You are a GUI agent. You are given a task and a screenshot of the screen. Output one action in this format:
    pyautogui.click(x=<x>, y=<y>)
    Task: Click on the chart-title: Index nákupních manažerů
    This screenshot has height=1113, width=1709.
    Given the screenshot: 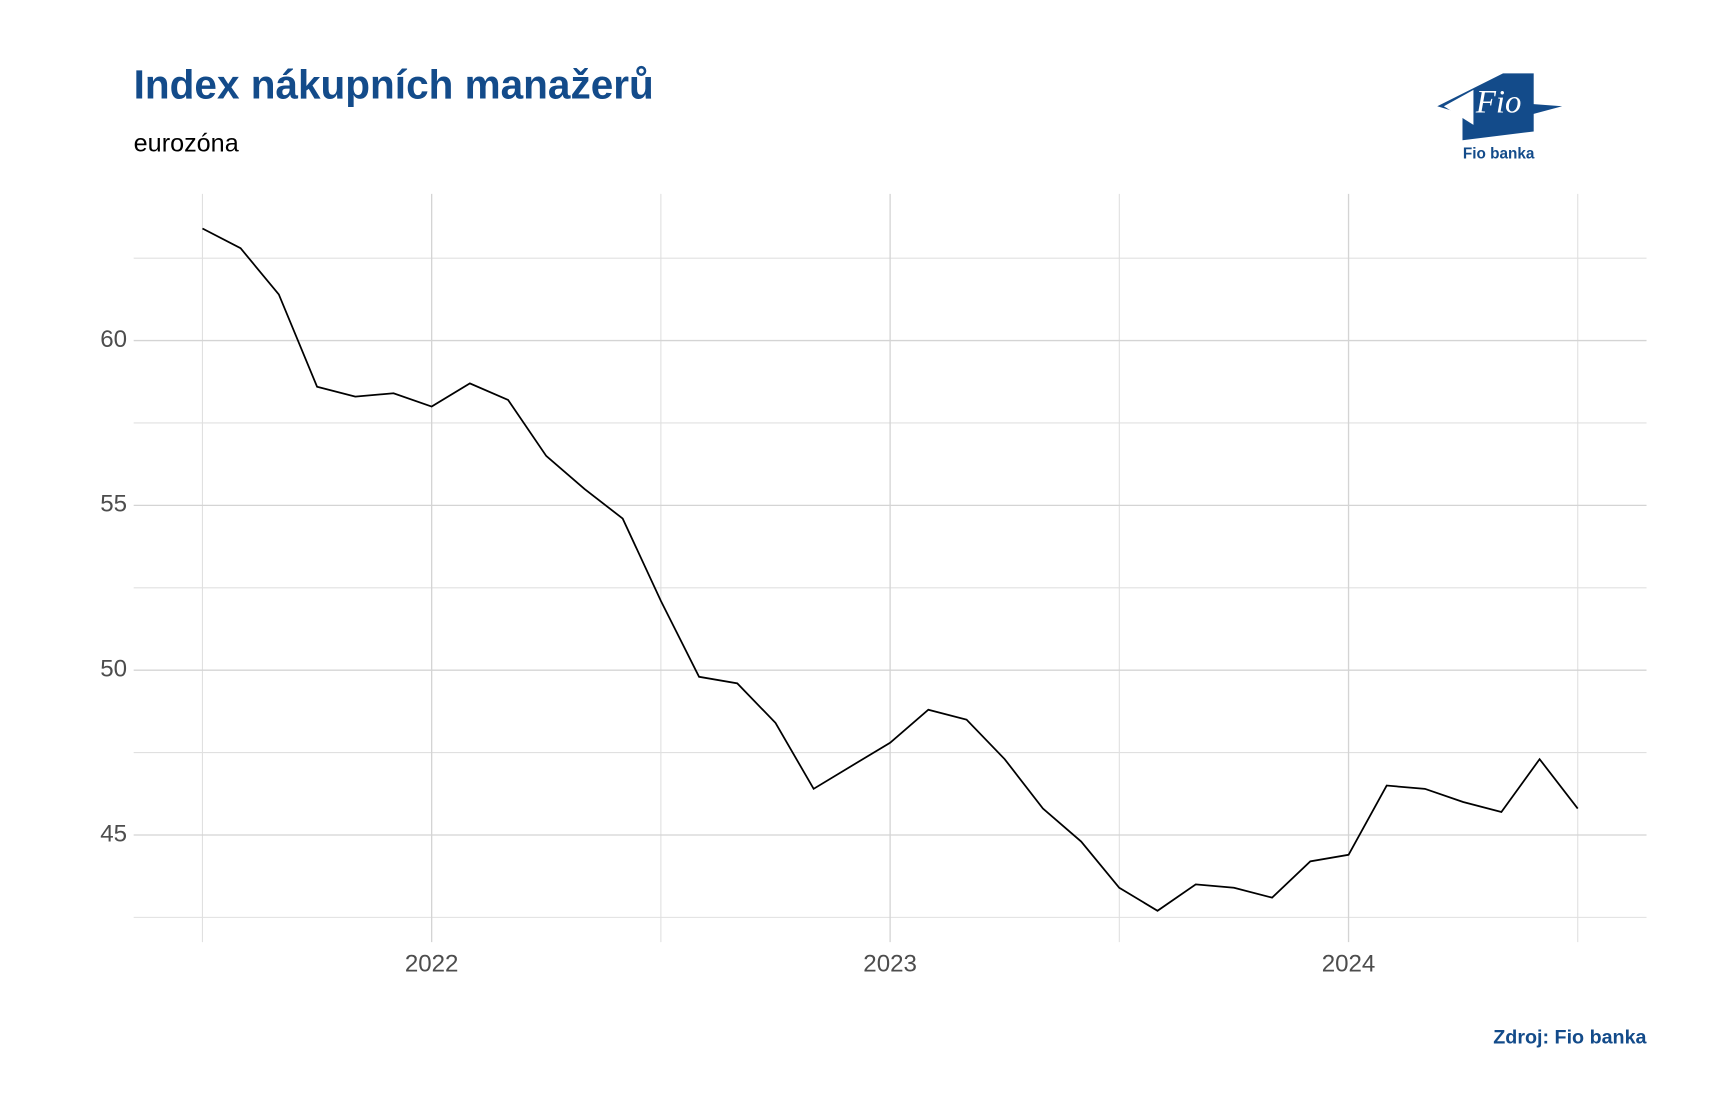 What is the action you would take?
    pyautogui.click(x=394, y=84)
    